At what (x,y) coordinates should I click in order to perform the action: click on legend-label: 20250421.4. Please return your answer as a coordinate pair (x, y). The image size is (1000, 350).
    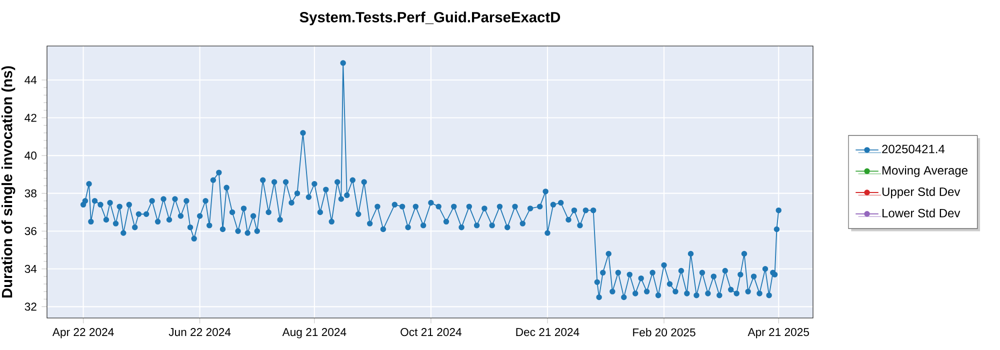
    Looking at the image, I should click on (913, 149).